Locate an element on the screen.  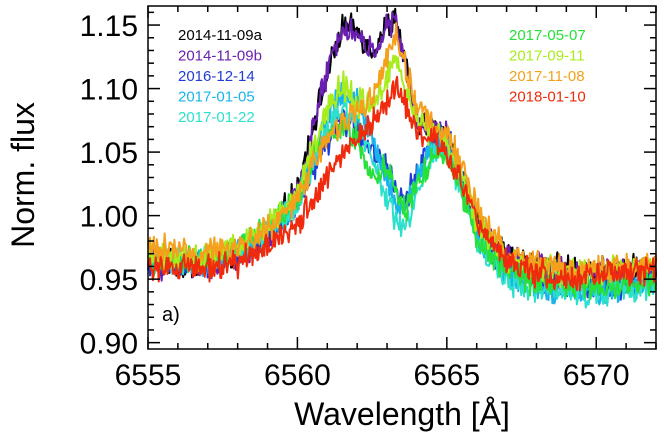
legend-entry: 2017-01-22 is located at coordinates (216, 117).